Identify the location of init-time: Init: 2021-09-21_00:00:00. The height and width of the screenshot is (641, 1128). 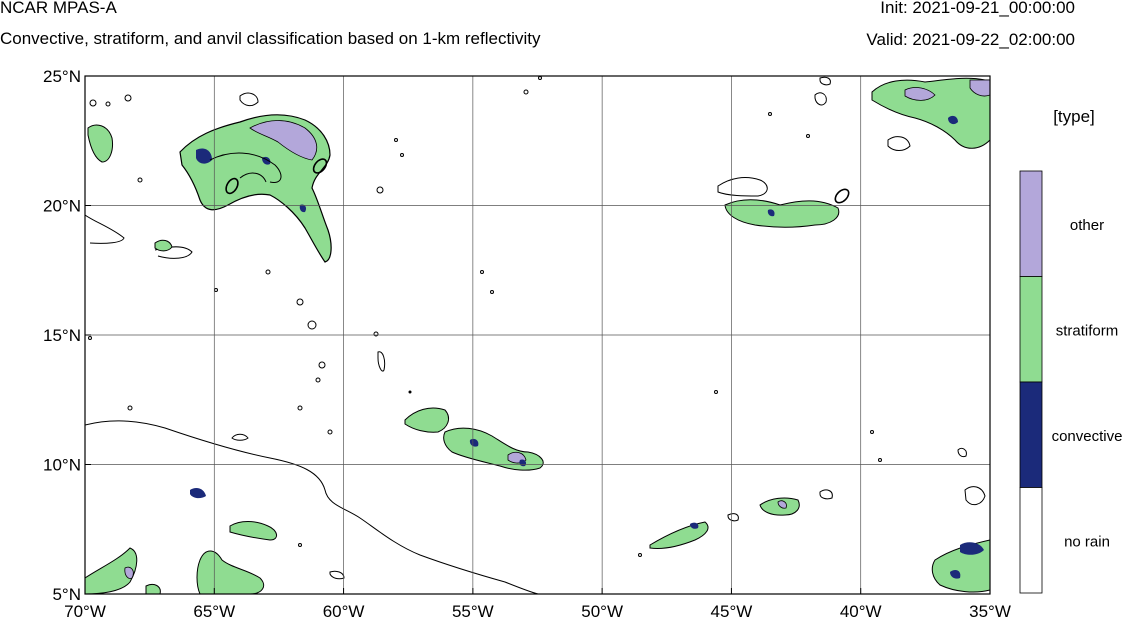
(977, 8).